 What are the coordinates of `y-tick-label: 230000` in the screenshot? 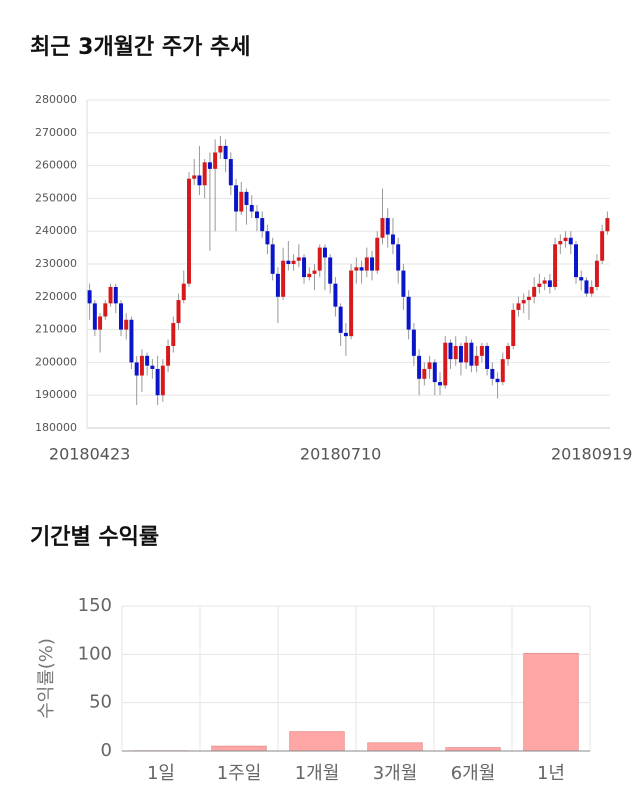 It's located at (56, 263).